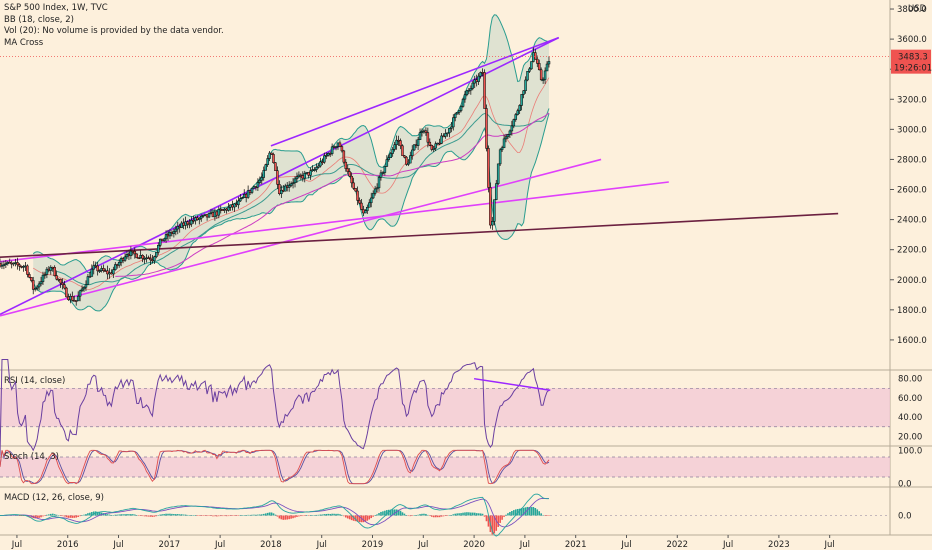 This screenshot has width=932, height=550. What do you see at coordinates (31, 457) in the screenshot?
I see `stoch-pane-label: Stoch (14, 3)` at bounding box center [31, 457].